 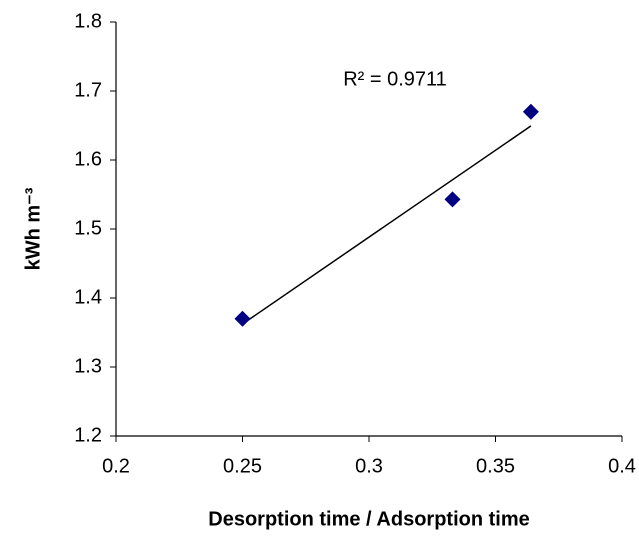 I want to click on y-tick-label: 1.3, so click(x=88, y=366).